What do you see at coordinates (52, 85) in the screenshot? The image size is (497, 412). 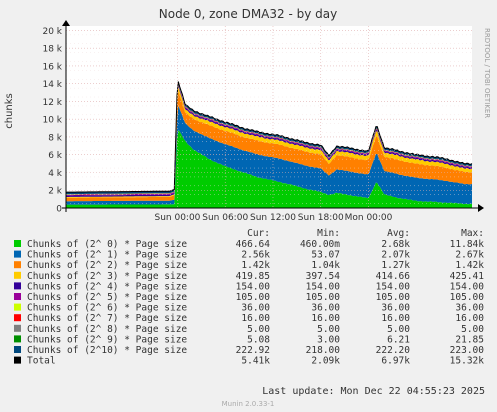 I see `y-tick-label: 14 k` at bounding box center [52, 85].